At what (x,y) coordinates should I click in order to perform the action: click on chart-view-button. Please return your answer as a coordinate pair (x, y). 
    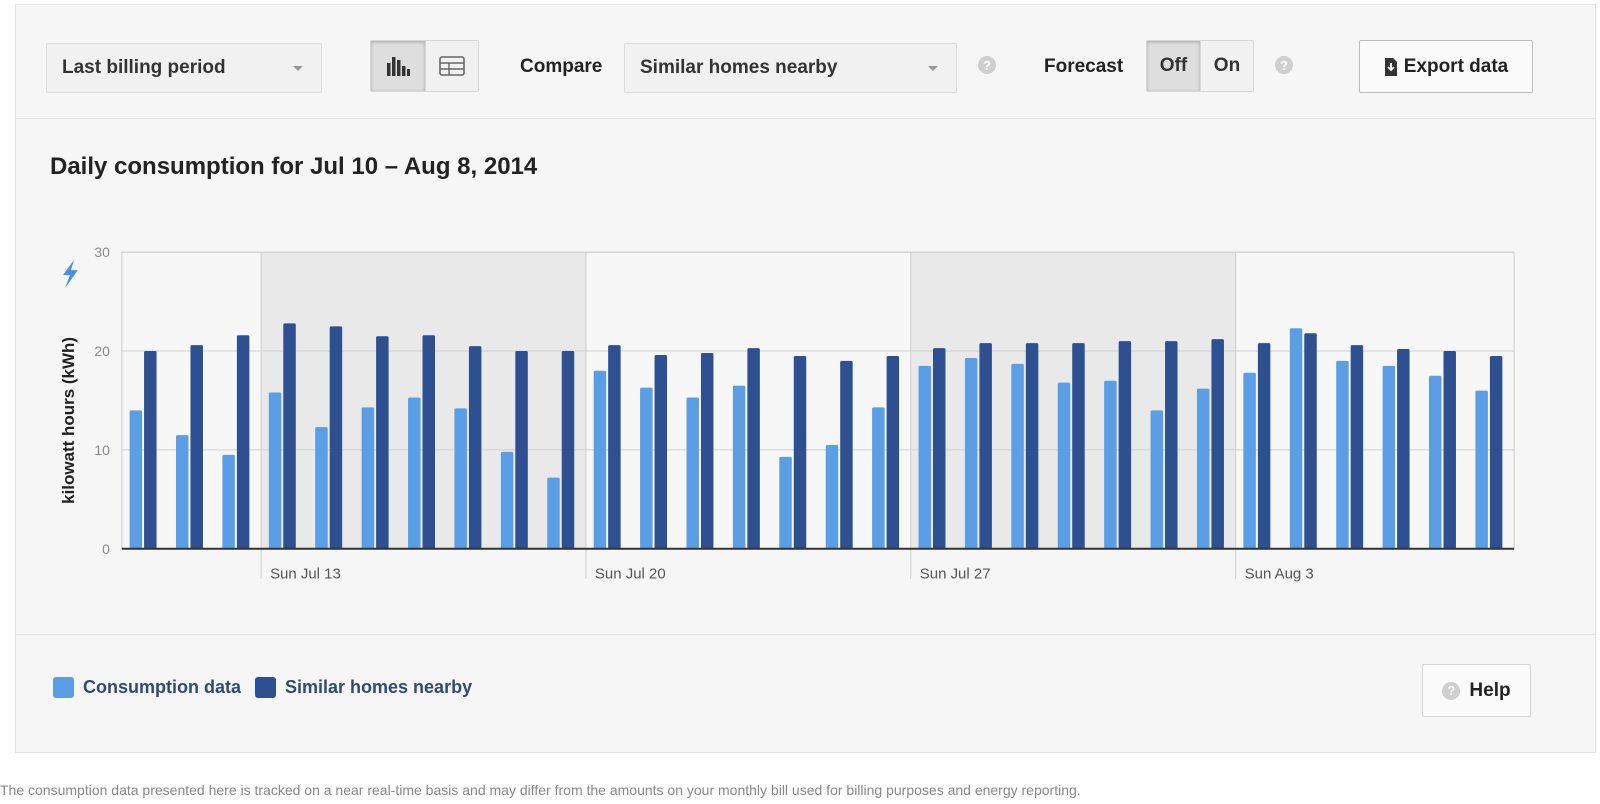
    Looking at the image, I should click on (398, 66).